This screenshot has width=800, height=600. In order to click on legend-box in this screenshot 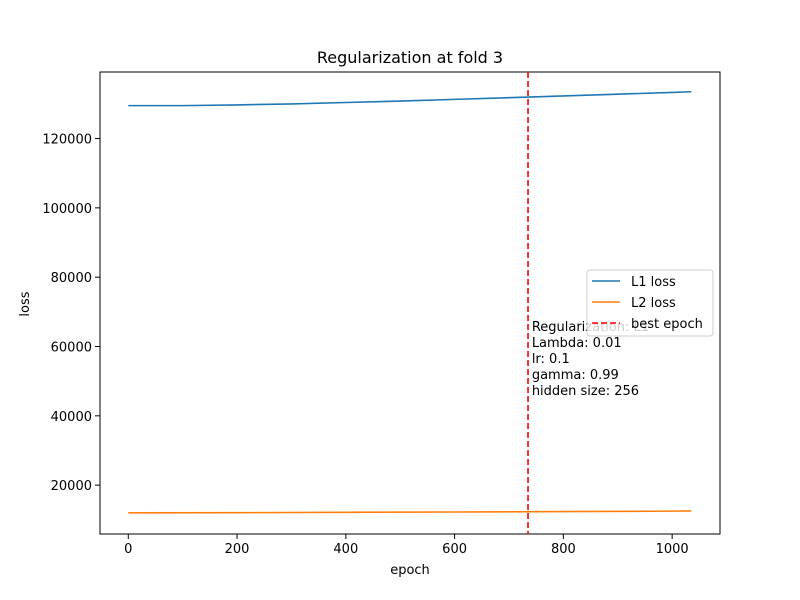, I will do `click(650, 303)`.